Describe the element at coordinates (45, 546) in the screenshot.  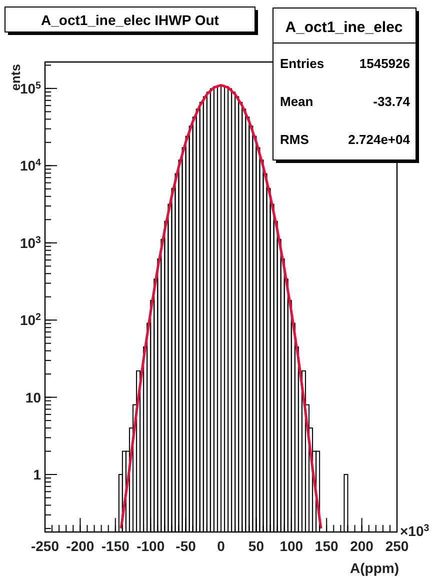
I see `x-tick-label: -250` at that location.